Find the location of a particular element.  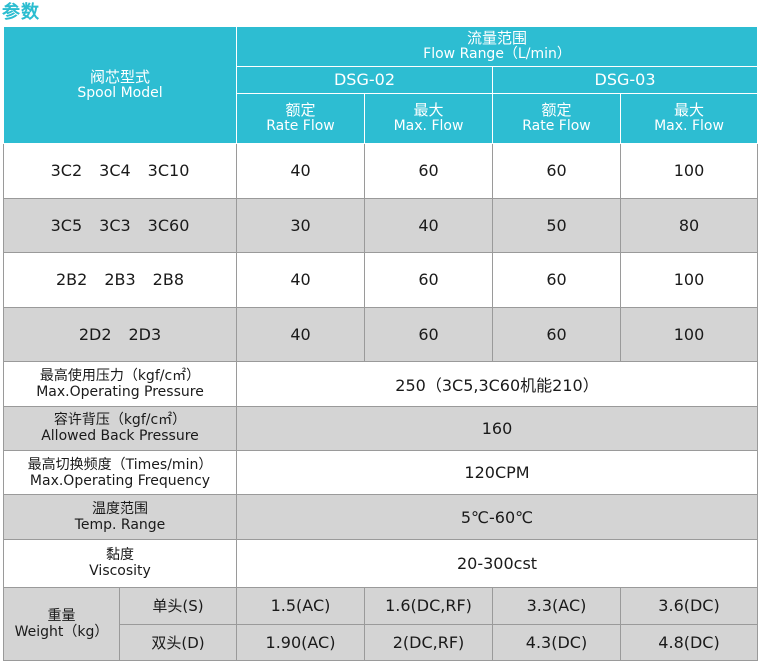

spool-model: 3C10 is located at coordinates (168, 171).